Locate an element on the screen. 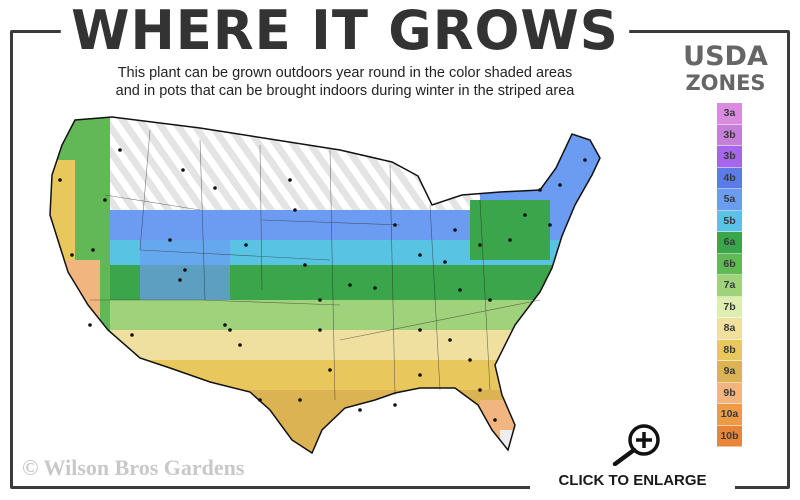 The height and width of the screenshot is (500, 800). legend-zone-10a: 10a is located at coordinates (729, 415).